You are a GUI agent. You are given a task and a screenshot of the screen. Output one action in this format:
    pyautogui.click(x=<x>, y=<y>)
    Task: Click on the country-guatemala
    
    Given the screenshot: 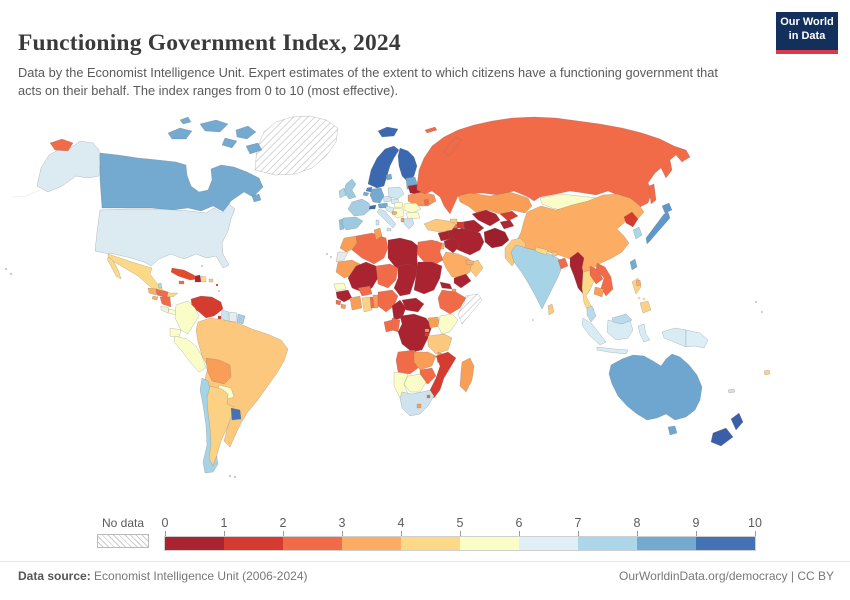 What is the action you would take?
    pyautogui.click(x=152, y=291)
    